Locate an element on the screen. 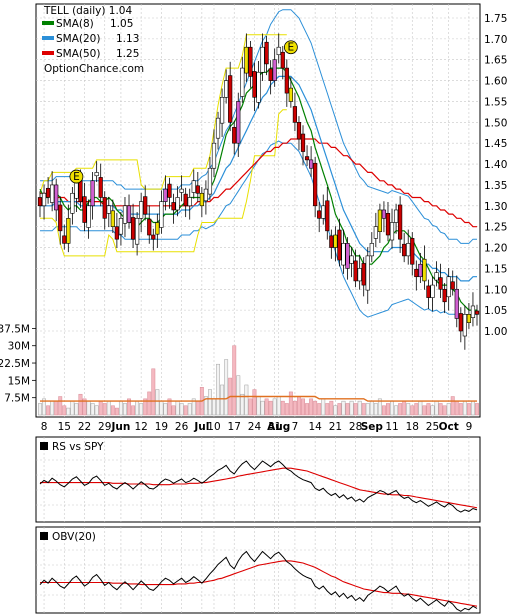 This screenshot has width=526, height=616. rs-grid is located at coordinates (258, 479).